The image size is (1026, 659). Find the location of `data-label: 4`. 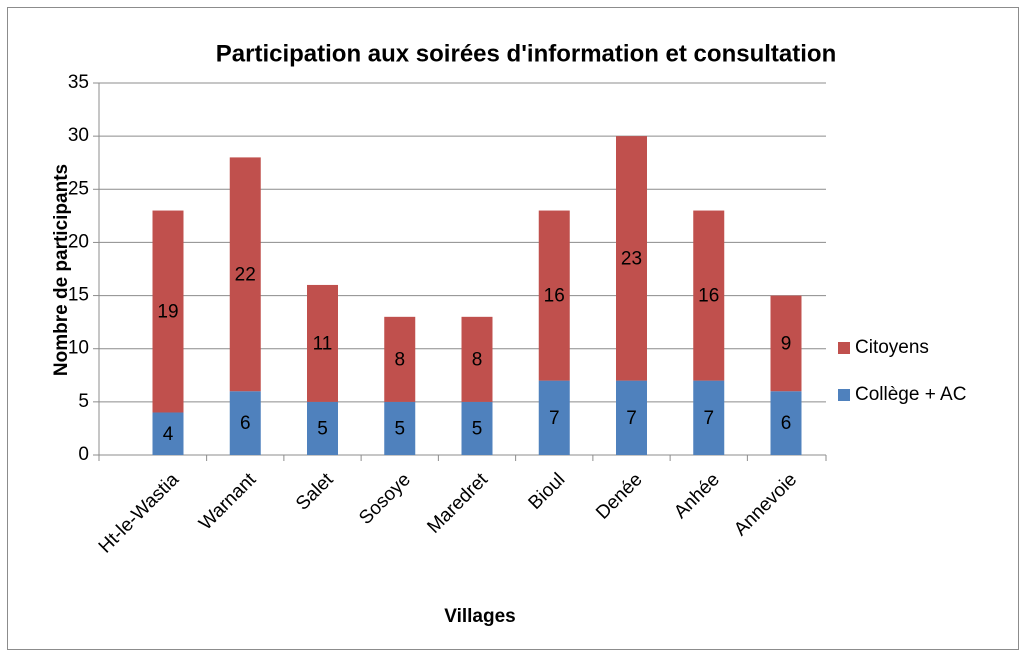

data-label: 4 is located at coordinates (168, 434).